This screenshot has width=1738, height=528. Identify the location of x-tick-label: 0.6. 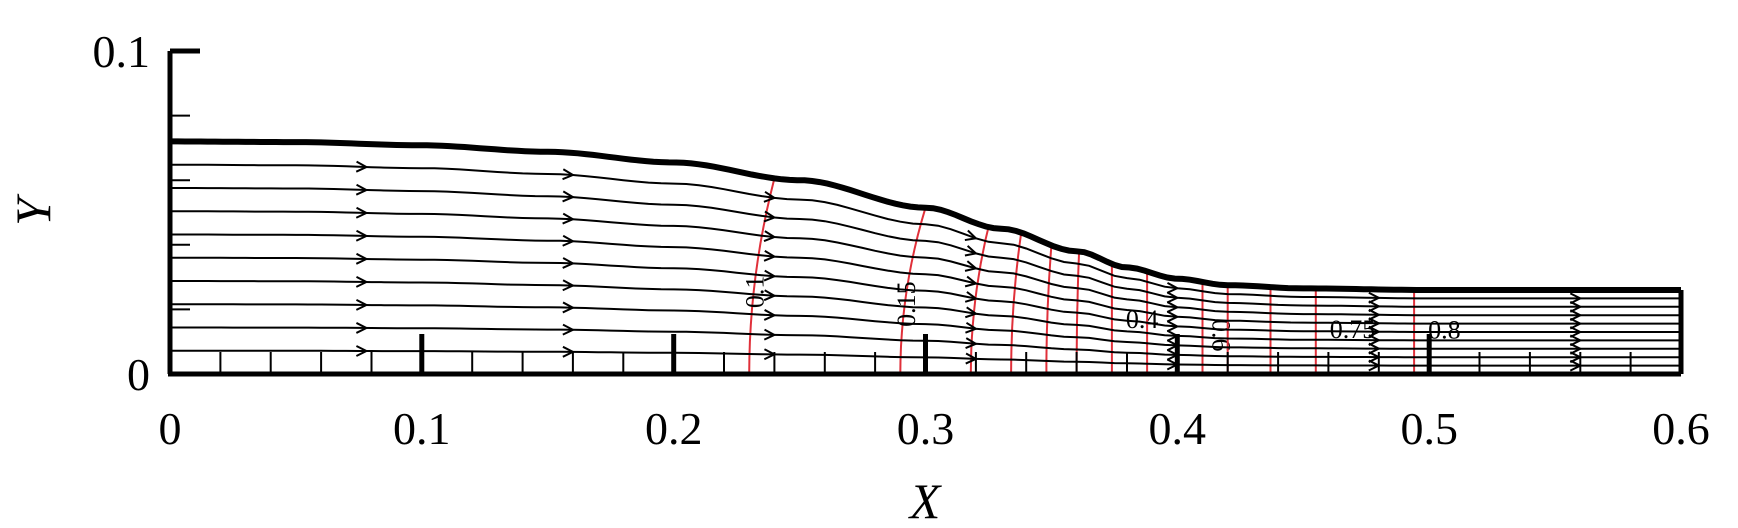
(1681, 428).